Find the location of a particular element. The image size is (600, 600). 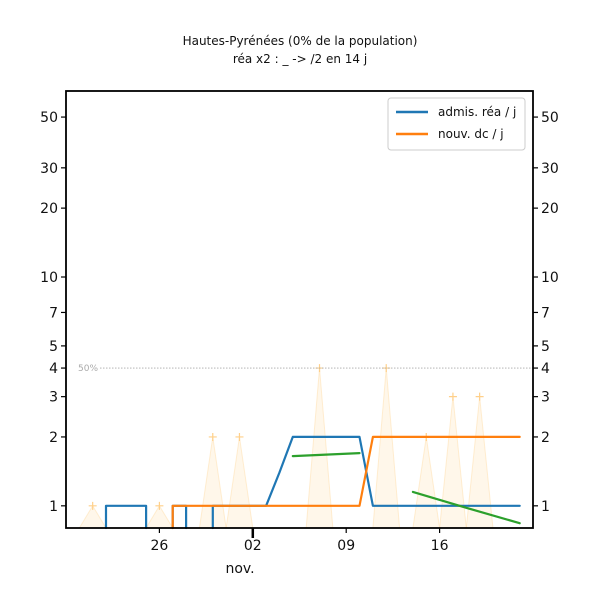

x-axis-label: nov. is located at coordinates (239, 569).